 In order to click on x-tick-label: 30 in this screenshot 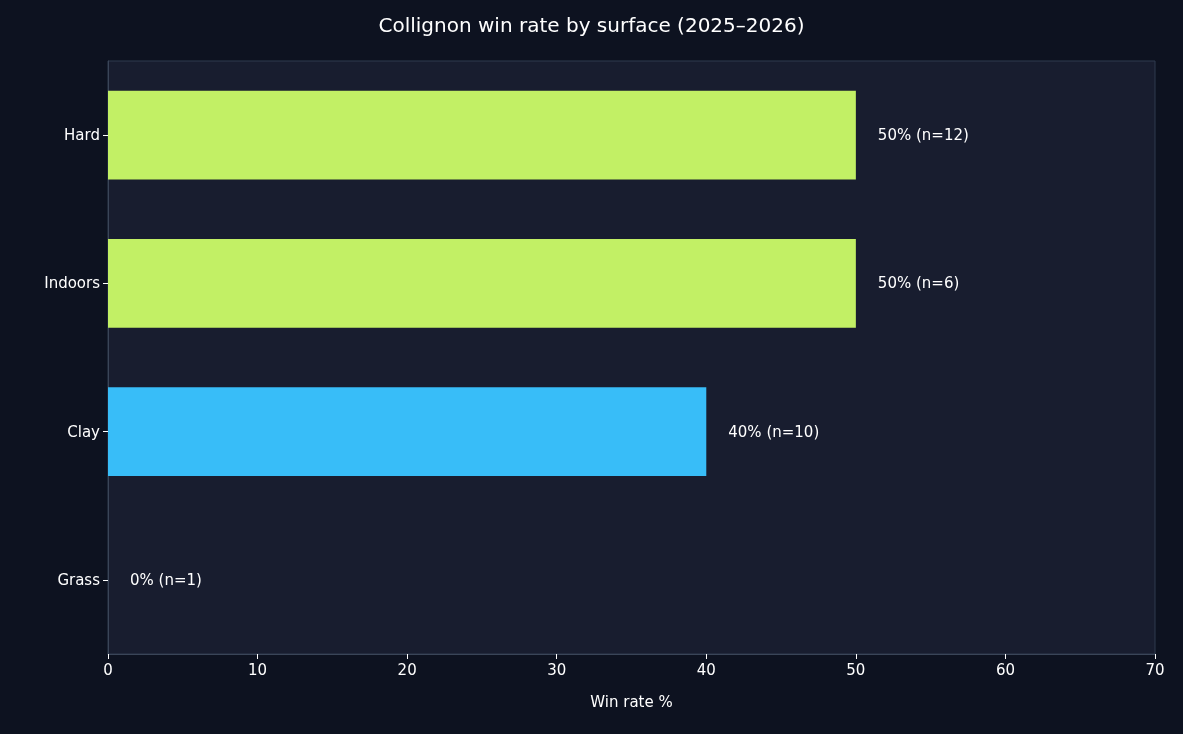, I will do `click(557, 669)`.